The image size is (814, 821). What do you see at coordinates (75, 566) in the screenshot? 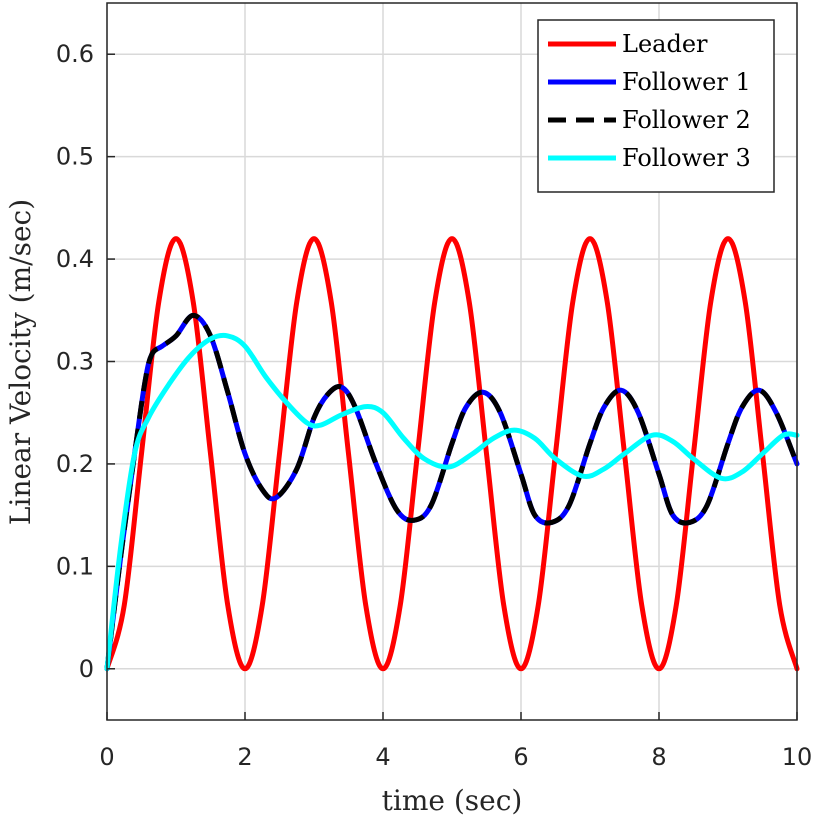
I see `y-tick-label: 0.1` at bounding box center [75, 566].